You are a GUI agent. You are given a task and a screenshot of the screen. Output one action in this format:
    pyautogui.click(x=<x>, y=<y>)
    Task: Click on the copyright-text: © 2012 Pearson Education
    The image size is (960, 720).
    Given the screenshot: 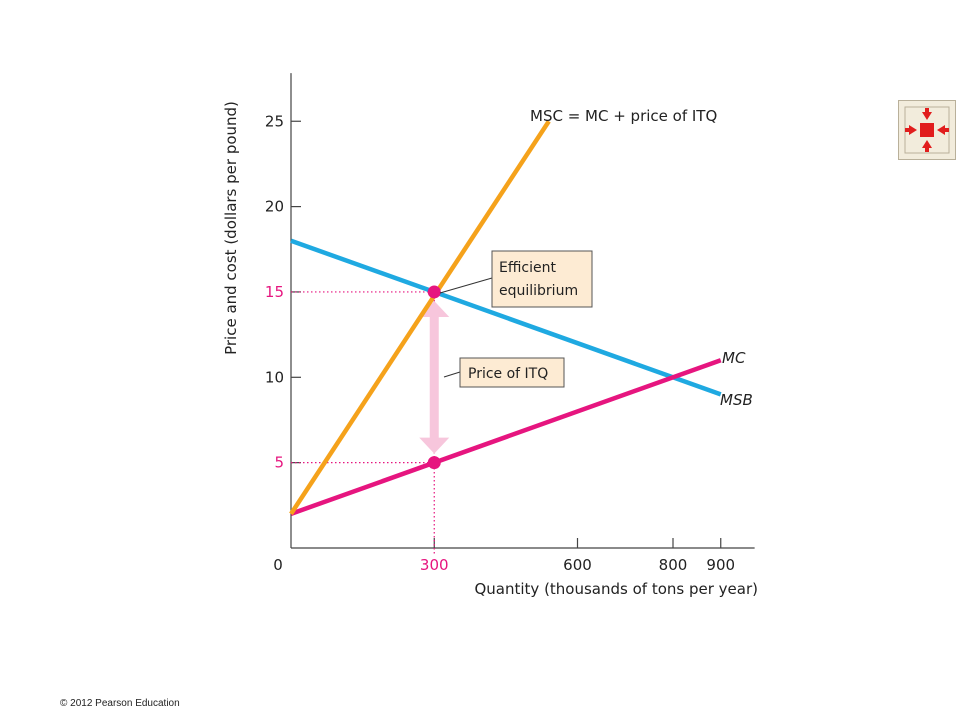 What is the action you would take?
    pyautogui.click(x=120, y=703)
    